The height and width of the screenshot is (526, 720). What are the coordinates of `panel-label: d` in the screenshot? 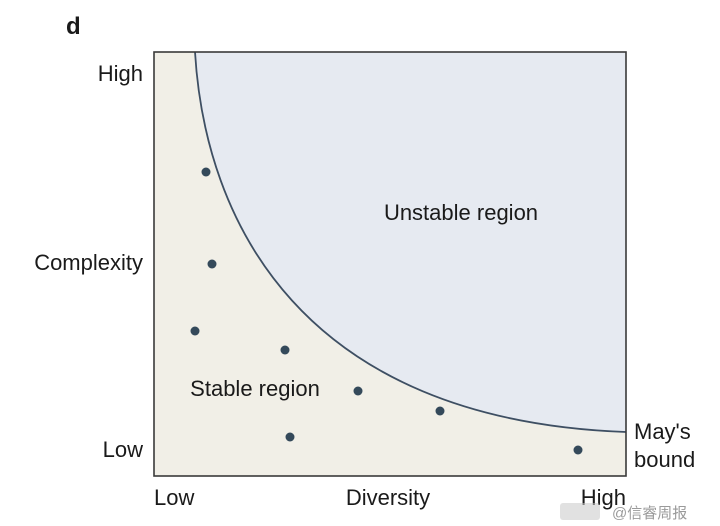 It's located at (73, 26).